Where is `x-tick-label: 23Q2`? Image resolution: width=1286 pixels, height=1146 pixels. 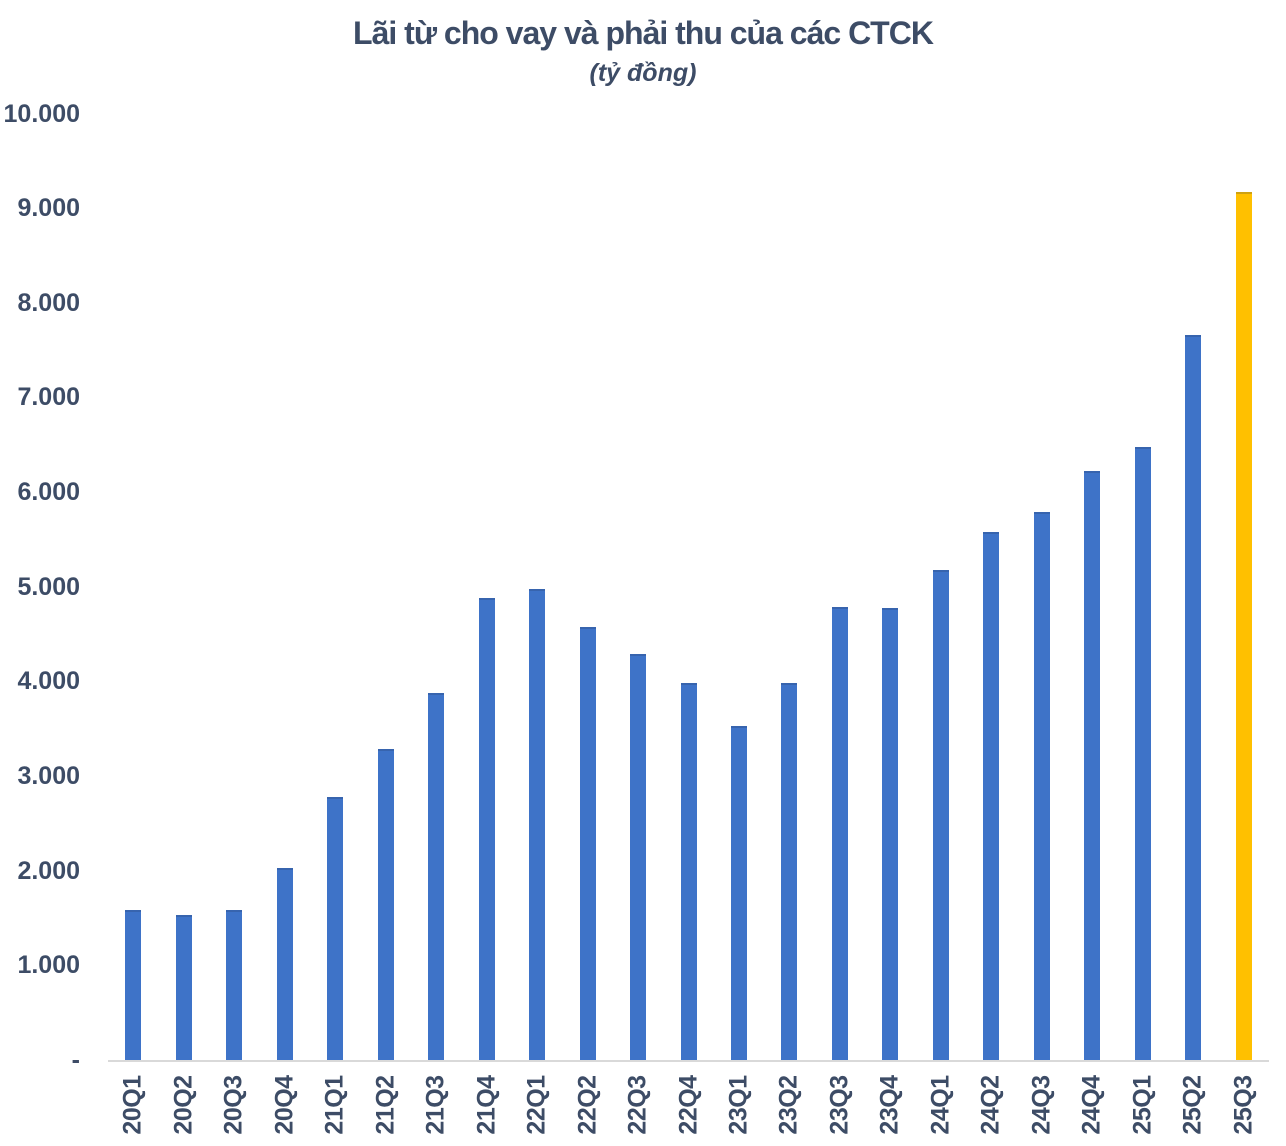 x-tick-label: 23Q2 is located at coordinates (788, 1105).